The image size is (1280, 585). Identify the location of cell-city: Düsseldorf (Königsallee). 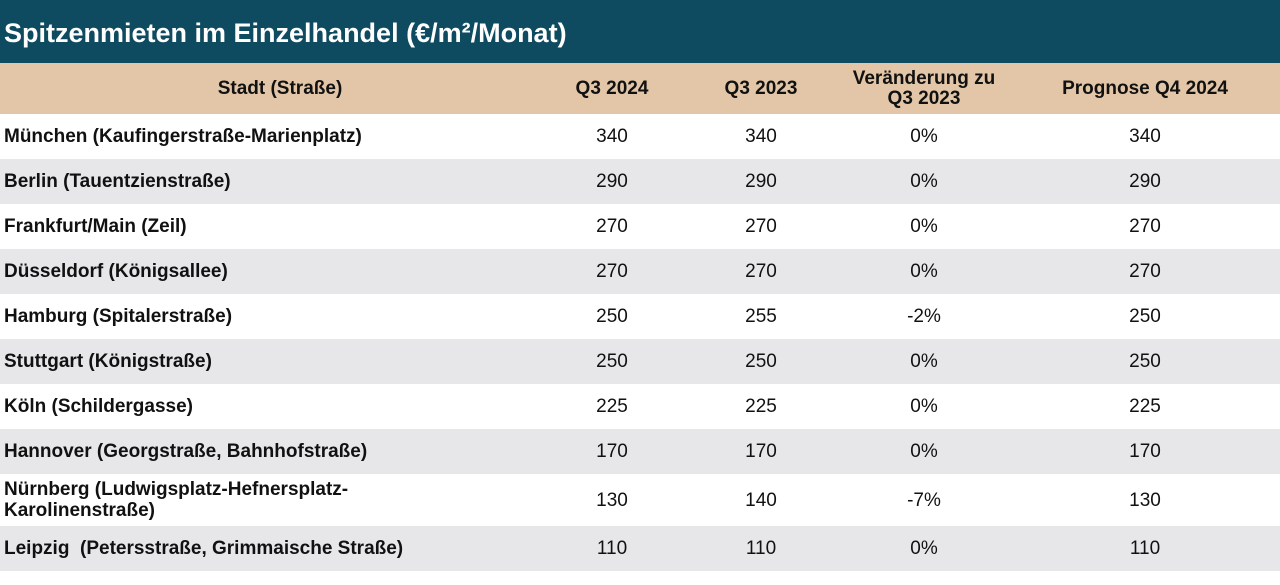
(116, 271).